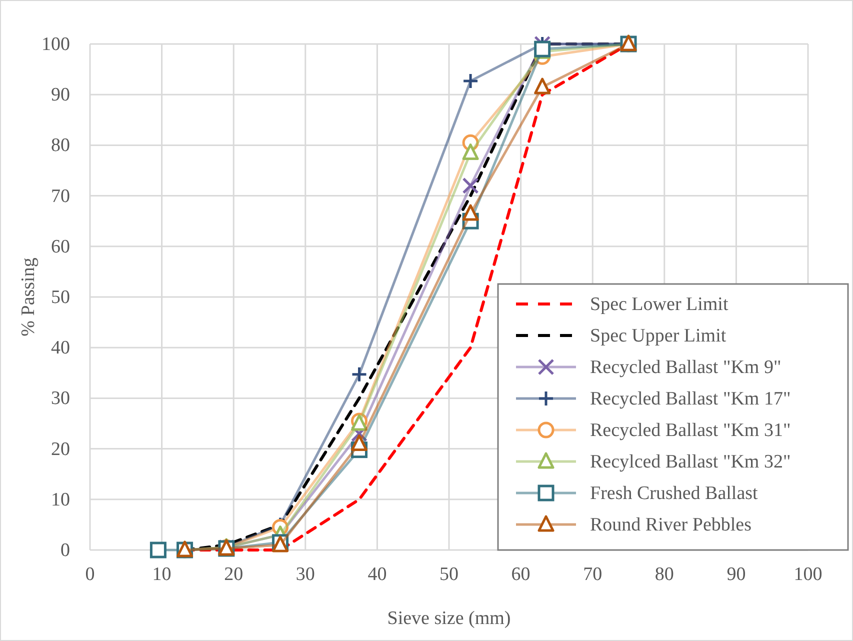 The width and height of the screenshot is (853, 641). I want to click on y-tick-label: 0, so click(65, 550).